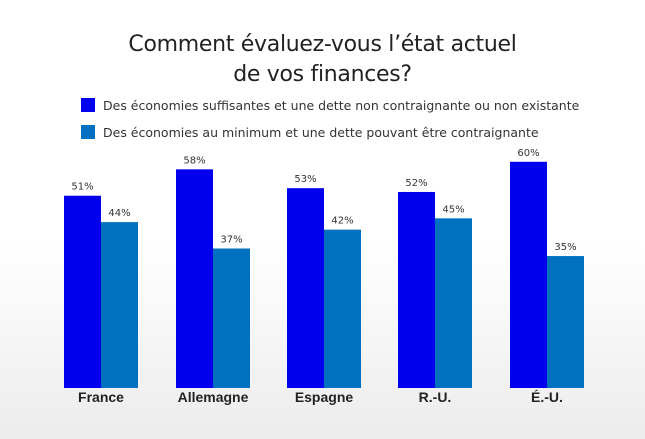 Image resolution: width=645 pixels, height=439 pixels. Describe the element at coordinates (82, 291) in the screenshot. I see `bar-1-France` at that location.